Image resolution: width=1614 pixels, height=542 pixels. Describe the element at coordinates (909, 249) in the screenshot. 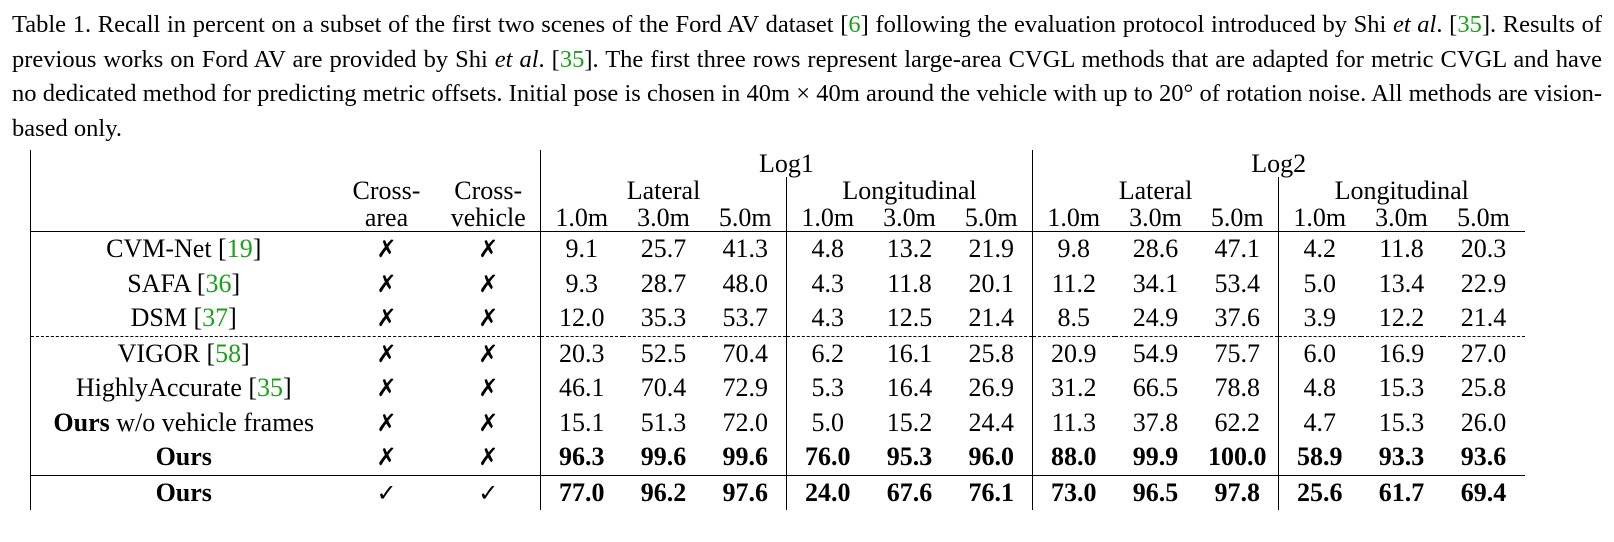

I see `recall-cell: 13.2` at that location.